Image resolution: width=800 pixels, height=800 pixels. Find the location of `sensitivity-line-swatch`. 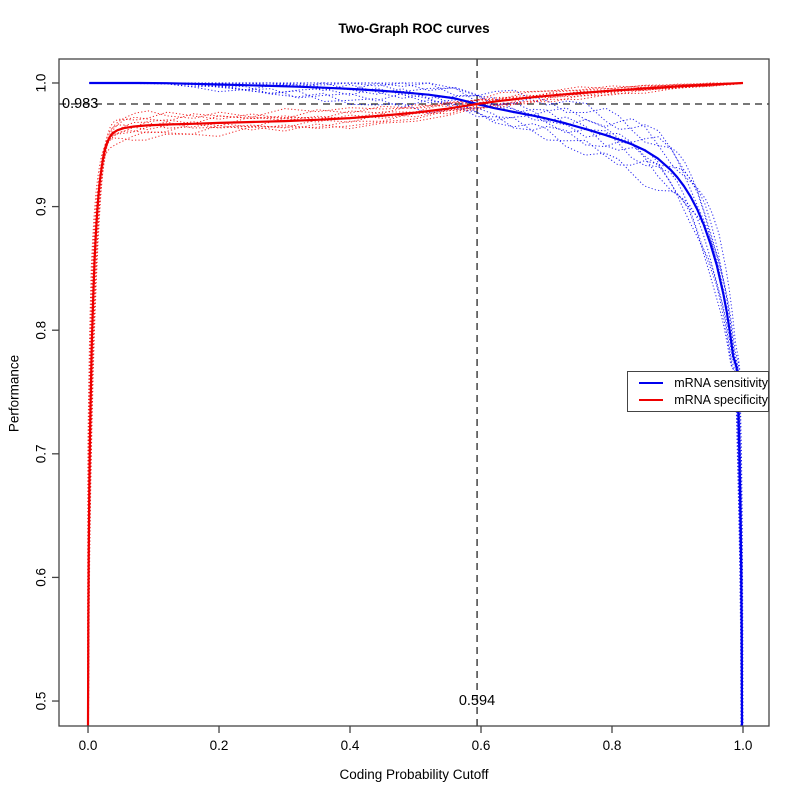

sensitivity-line-swatch is located at coordinates (651, 382).